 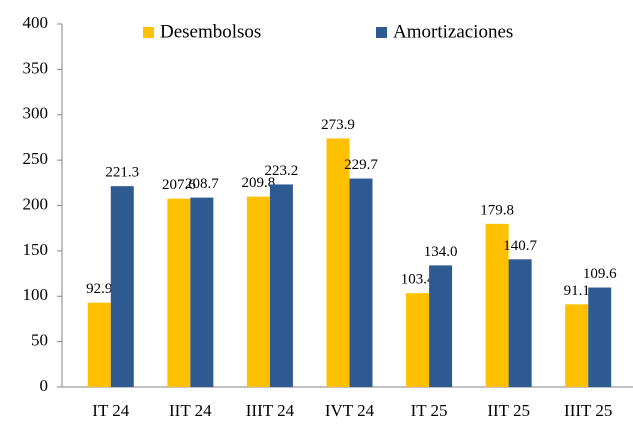 I want to click on legend-label: Desembolsos, so click(x=210, y=31).